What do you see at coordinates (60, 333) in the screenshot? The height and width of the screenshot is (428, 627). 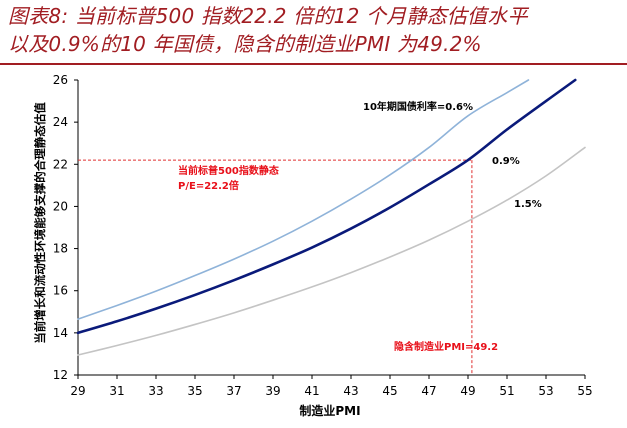 I see `y-tick-label: 14` at bounding box center [60, 333].